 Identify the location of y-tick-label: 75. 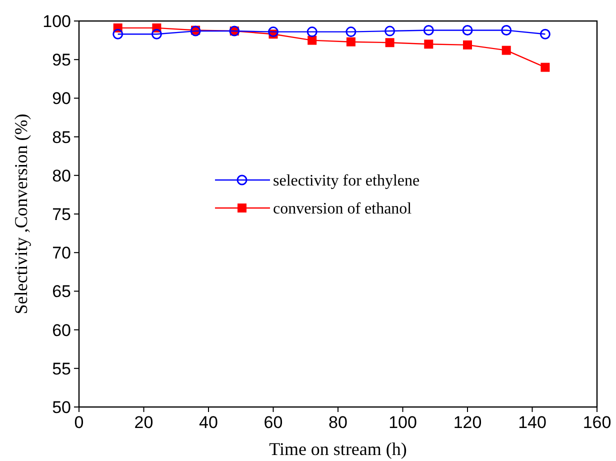
(61, 214).